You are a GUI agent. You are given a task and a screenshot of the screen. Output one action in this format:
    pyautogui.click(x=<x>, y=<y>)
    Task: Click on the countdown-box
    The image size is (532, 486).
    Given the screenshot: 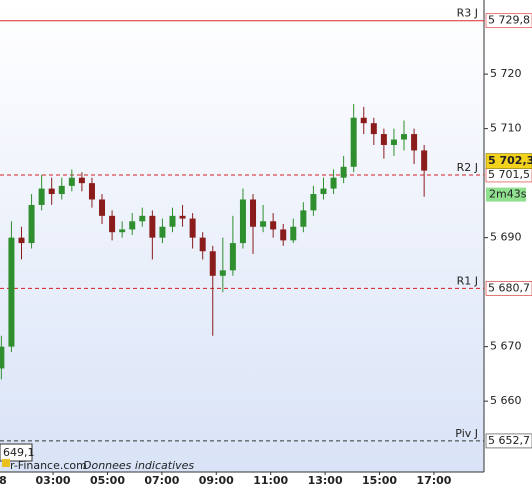 What is the action you would take?
    pyautogui.click(x=506, y=194)
    